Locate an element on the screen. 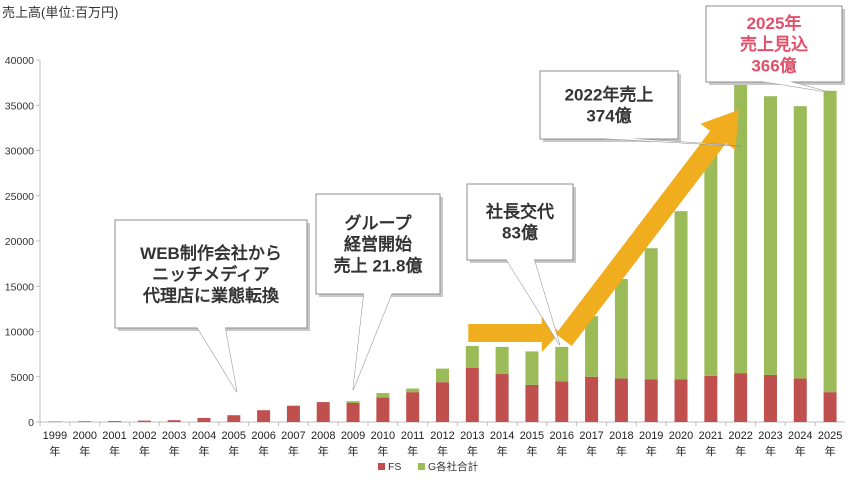 This screenshot has width=850, height=482. x-tick-label: 2015 is located at coordinates (532, 436).